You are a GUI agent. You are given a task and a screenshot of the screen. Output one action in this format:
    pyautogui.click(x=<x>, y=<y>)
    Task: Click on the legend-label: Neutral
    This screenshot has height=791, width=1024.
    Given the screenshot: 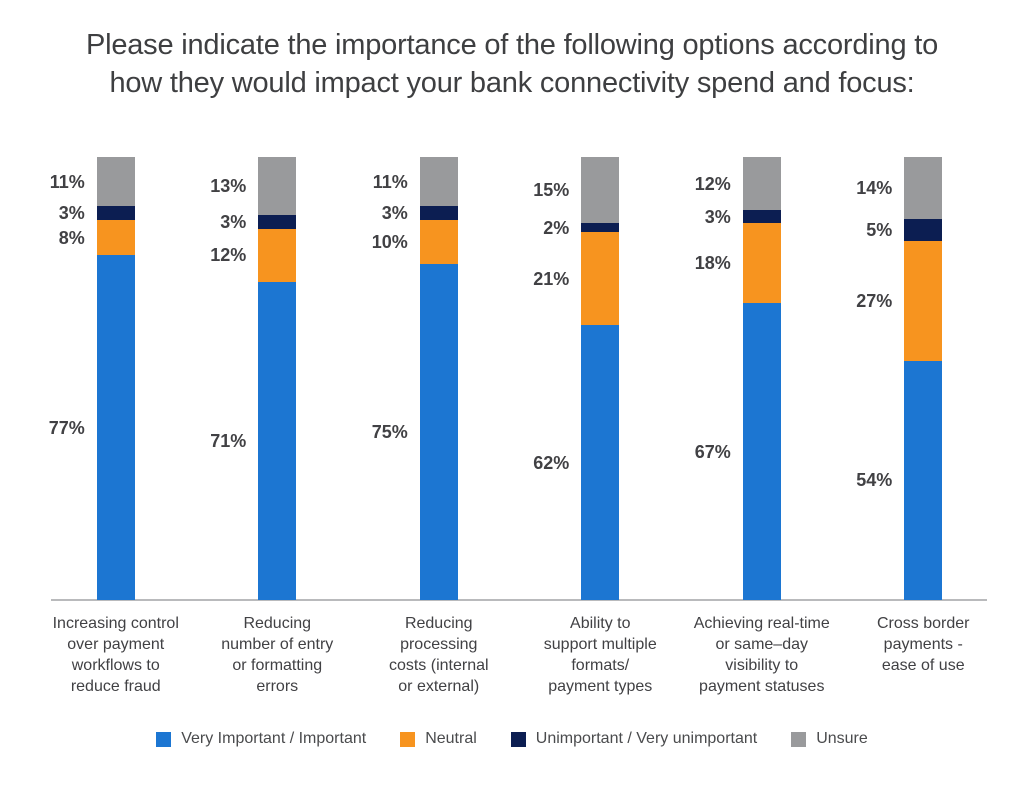 What is the action you would take?
    pyautogui.click(x=451, y=738)
    